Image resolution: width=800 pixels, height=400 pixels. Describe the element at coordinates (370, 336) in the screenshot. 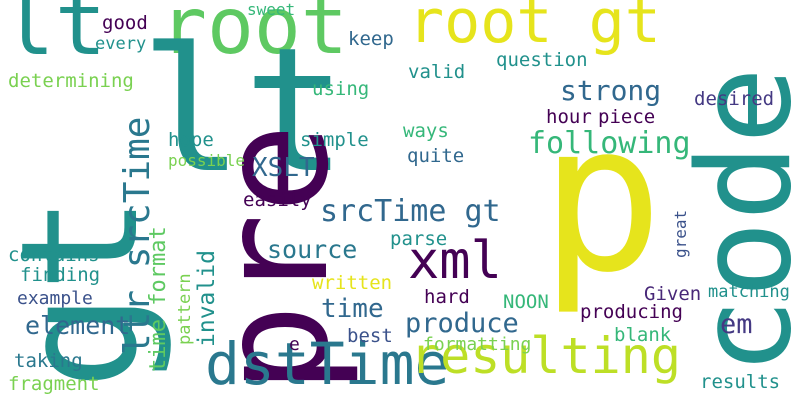

I see `word-best: best` at that location.